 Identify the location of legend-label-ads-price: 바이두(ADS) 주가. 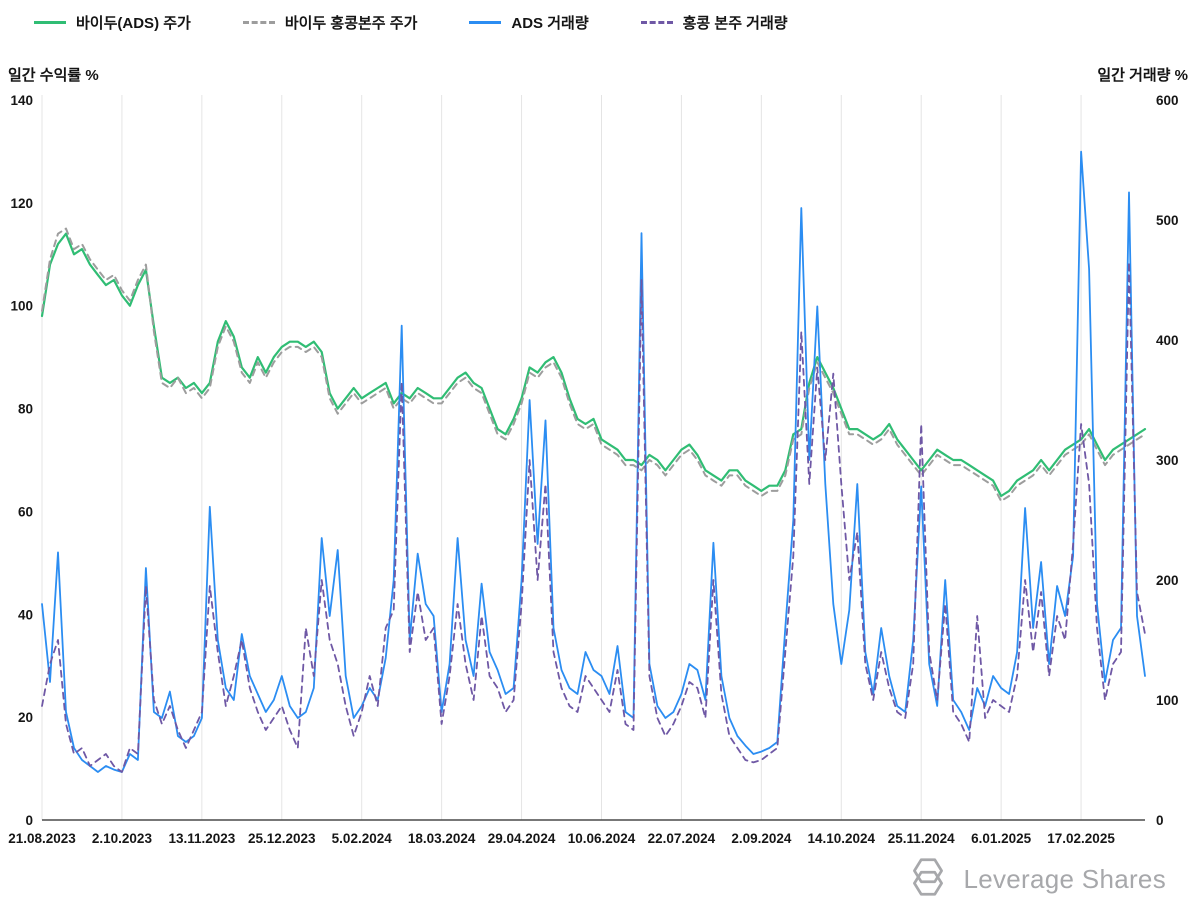
(133, 23).